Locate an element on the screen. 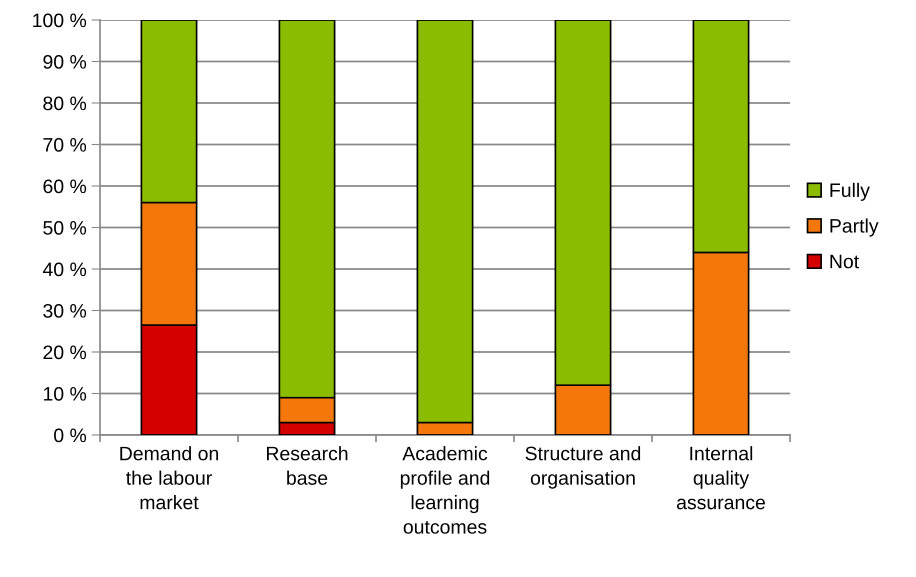 Image resolution: width=916 pixels, height=577 pixels. y-tick-label: 60 % is located at coordinates (64, 186).